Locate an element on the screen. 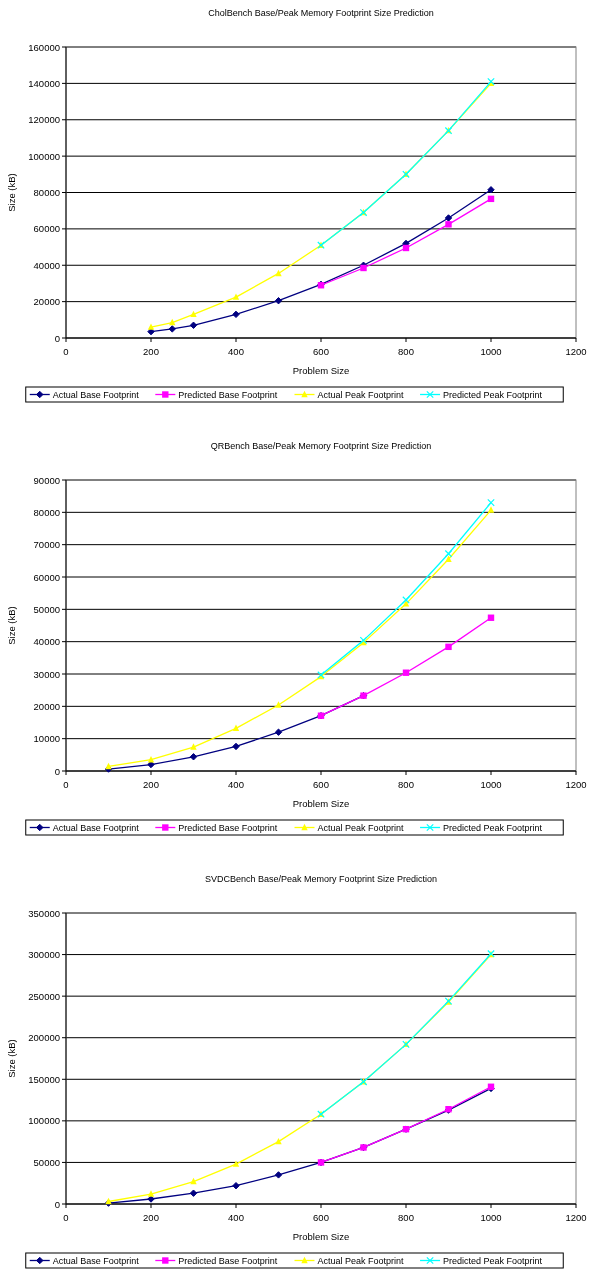  y-tick-label: 160000 is located at coordinates (44, 47).